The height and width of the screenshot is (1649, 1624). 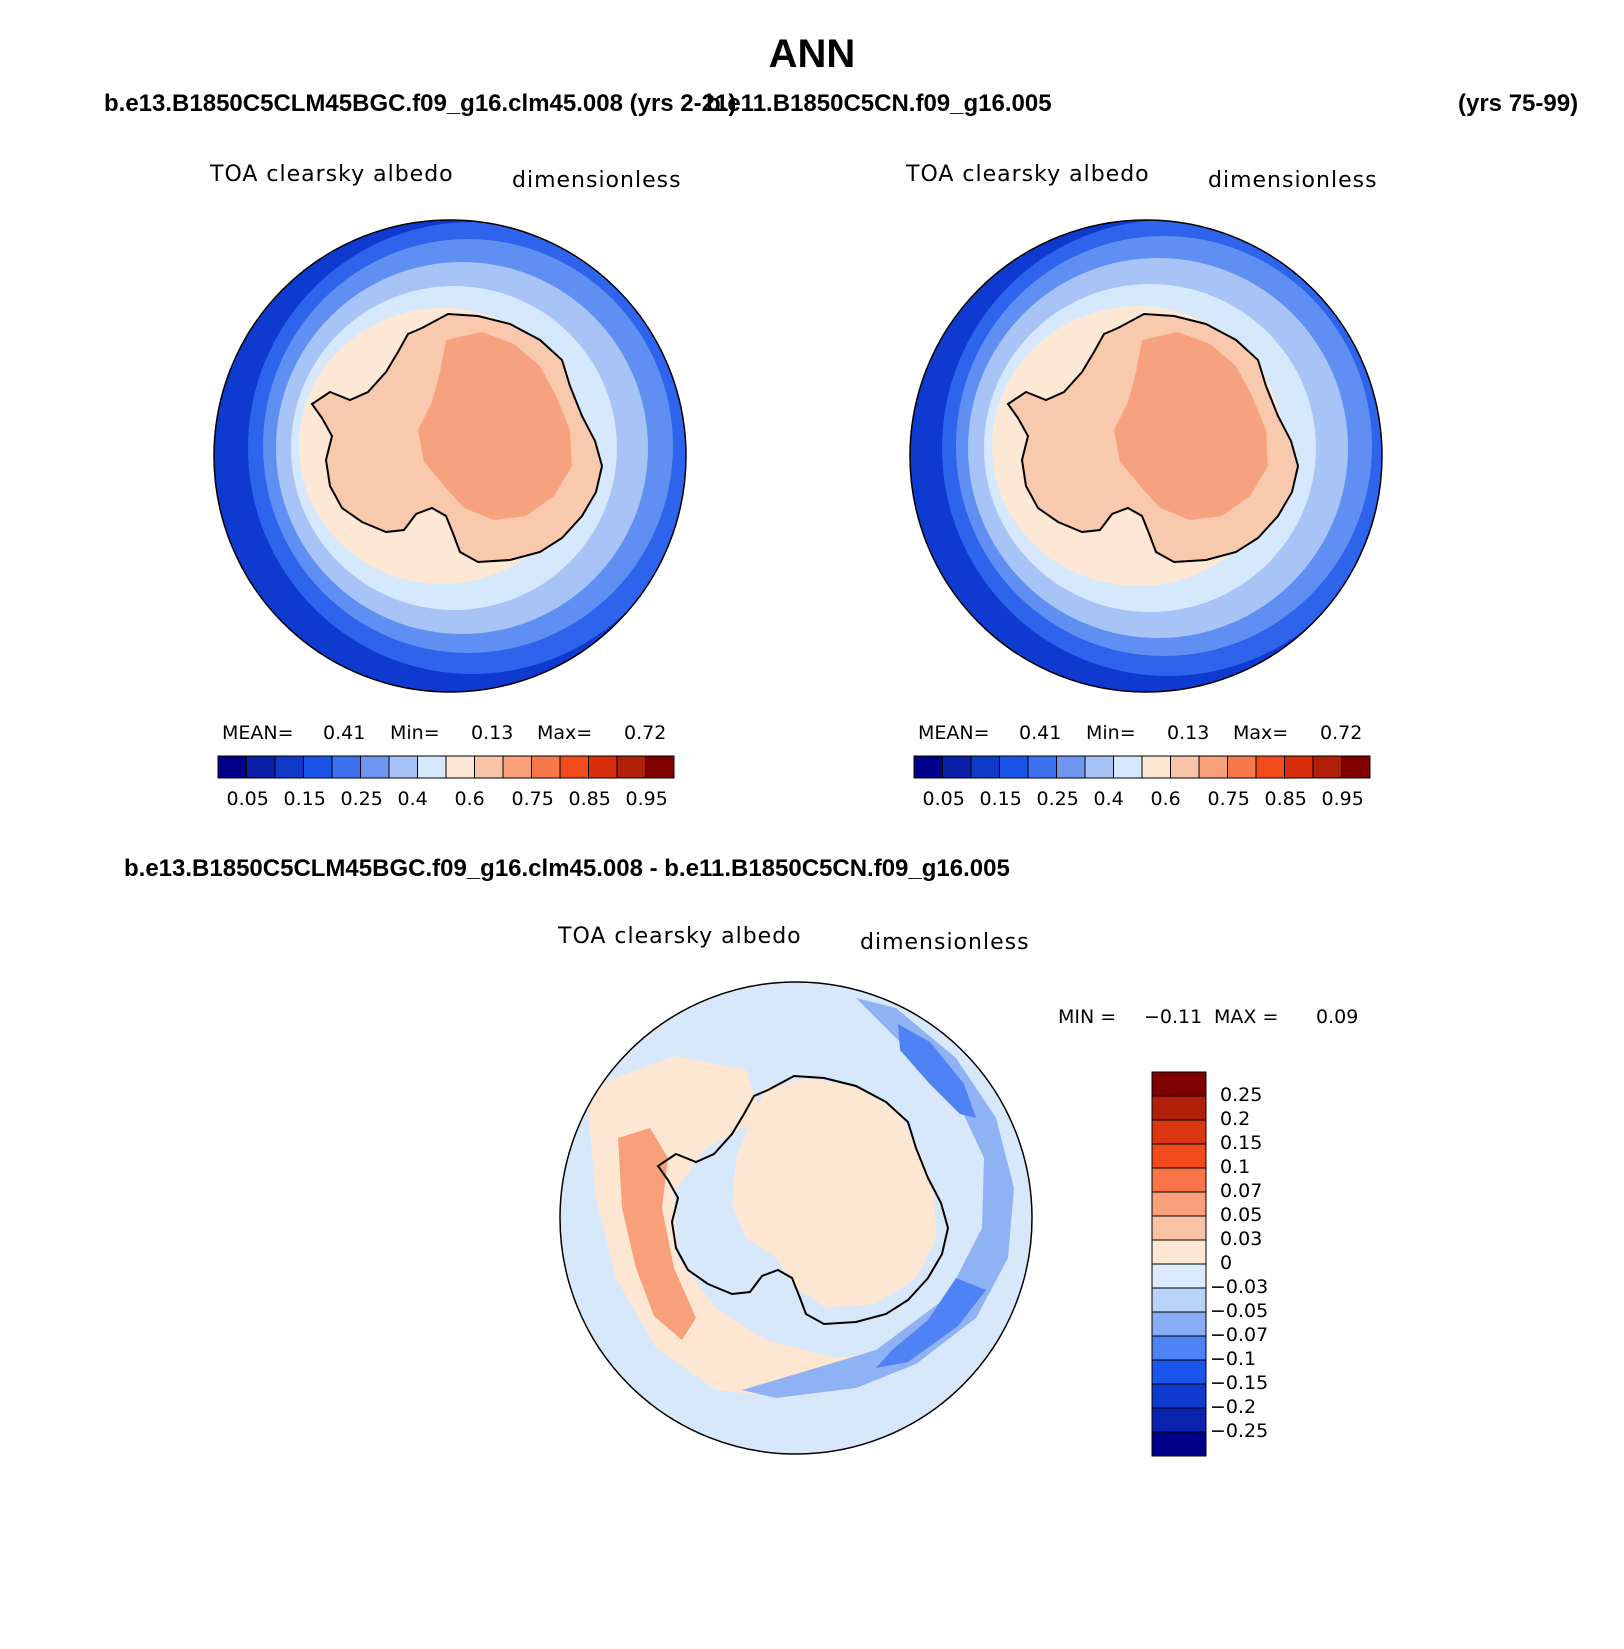 What do you see at coordinates (680, 936) in the screenshot?
I see `diff-variable: TOA clearsky albedo` at bounding box center [680, 936].